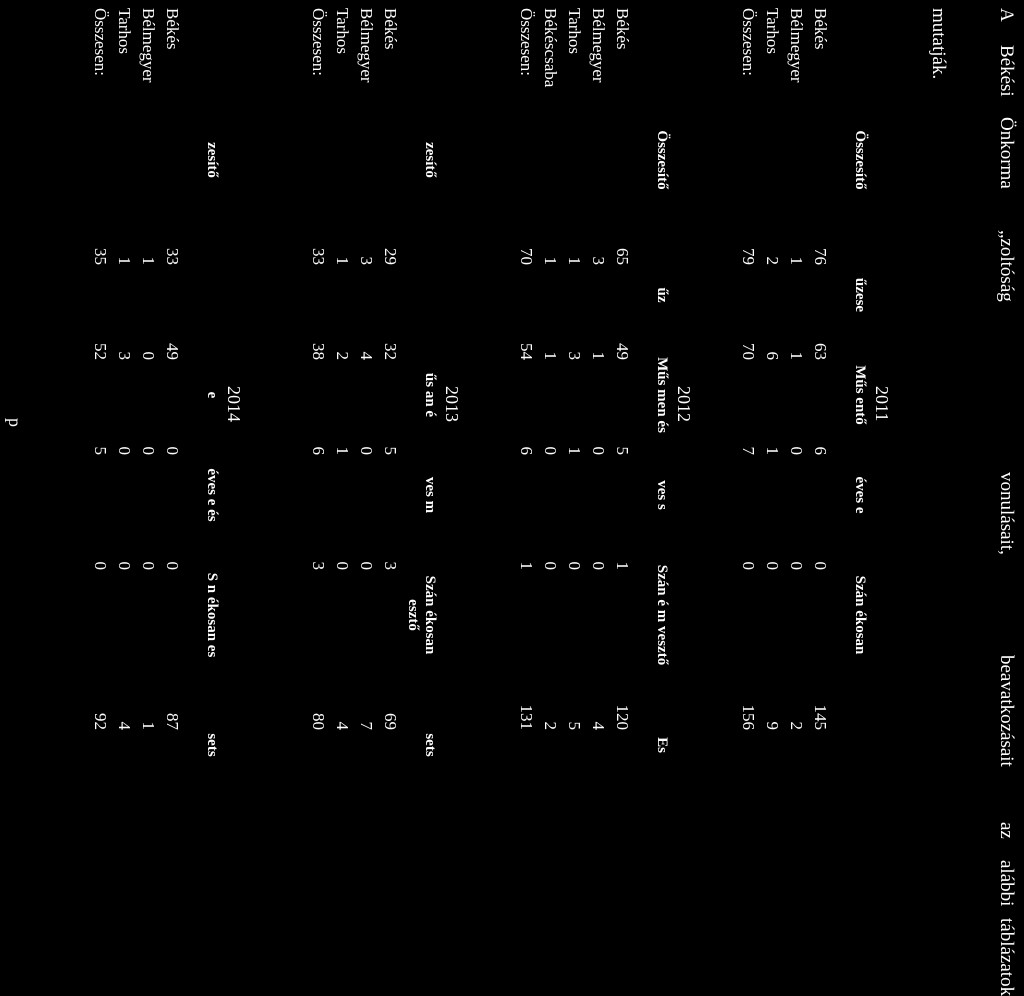 This screenshot has height=996, width=1024. Describe the element at coordinates (772, 726) in the screenshot. I see `table-cell: 9` at that location.